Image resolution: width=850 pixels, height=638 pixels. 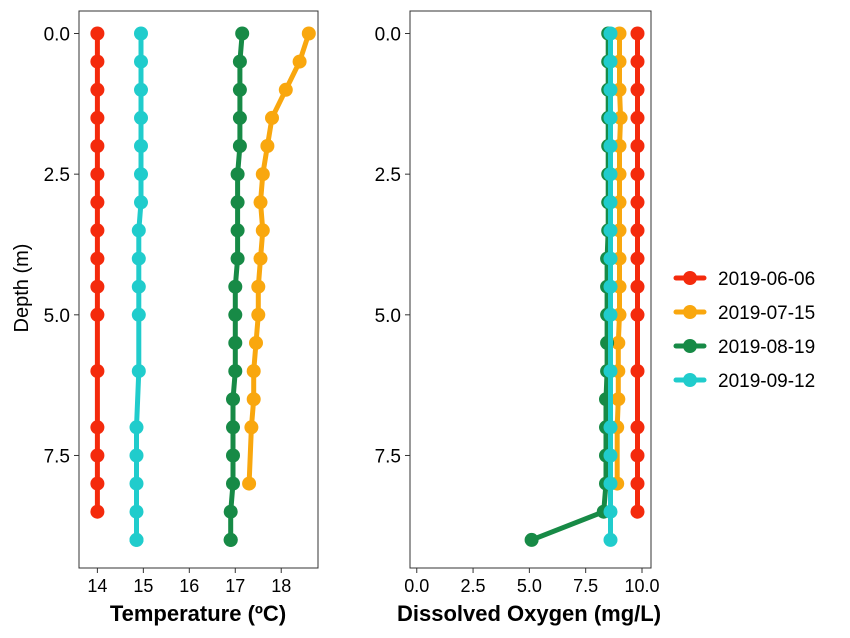 What do you see at coordinates (641, 586) in the screenshot?
I see `x-tick-label: 10.0` at bounding box center [641, 586].